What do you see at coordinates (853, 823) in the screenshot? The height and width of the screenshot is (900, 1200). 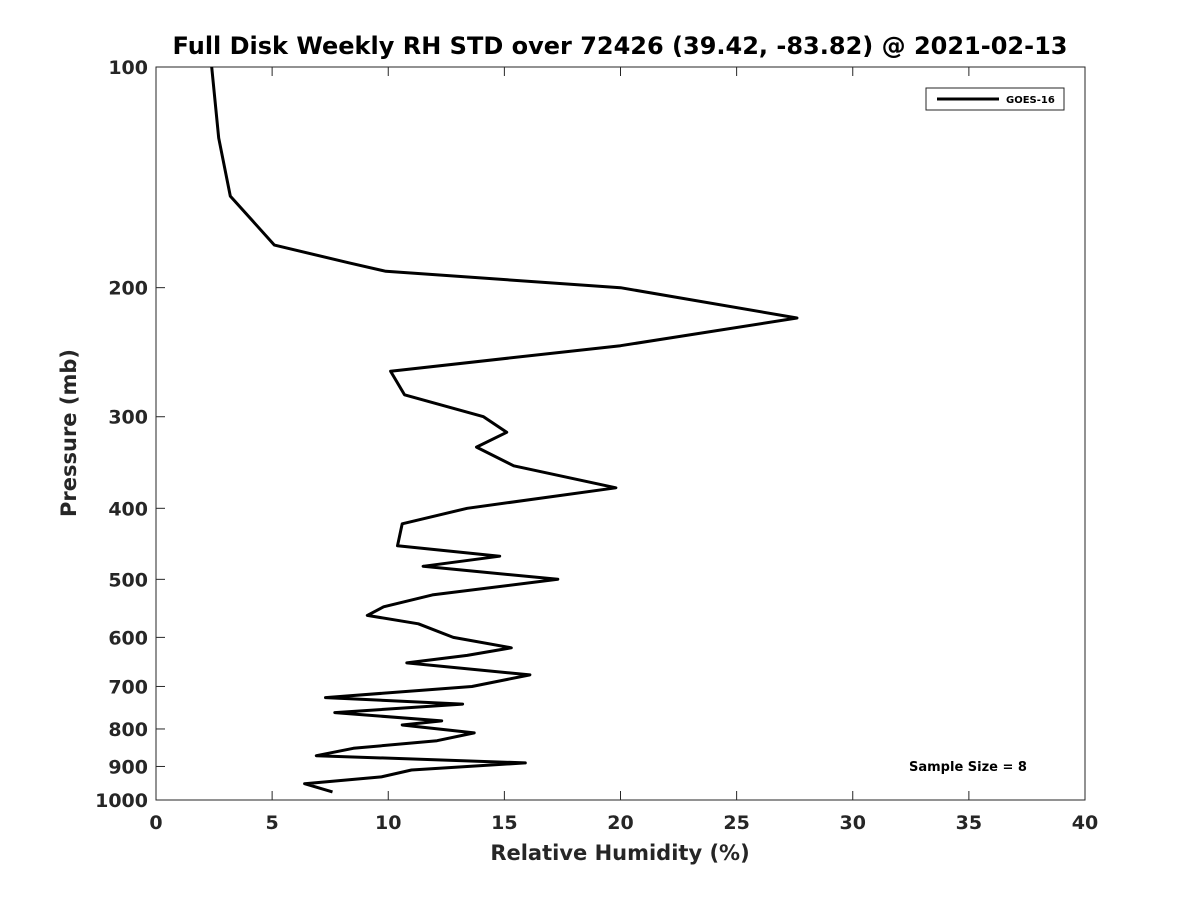 I see `x-tick-label: 30` at bounding box center [853, 823].